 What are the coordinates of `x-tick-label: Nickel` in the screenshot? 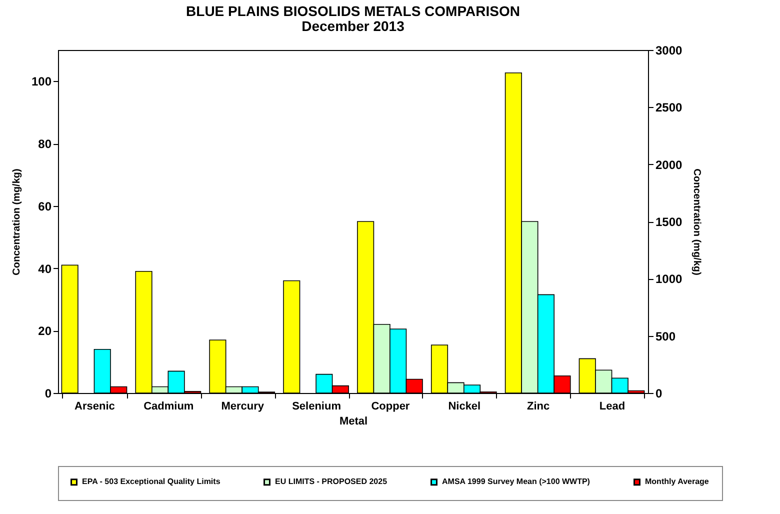 It's located at (464, 406).